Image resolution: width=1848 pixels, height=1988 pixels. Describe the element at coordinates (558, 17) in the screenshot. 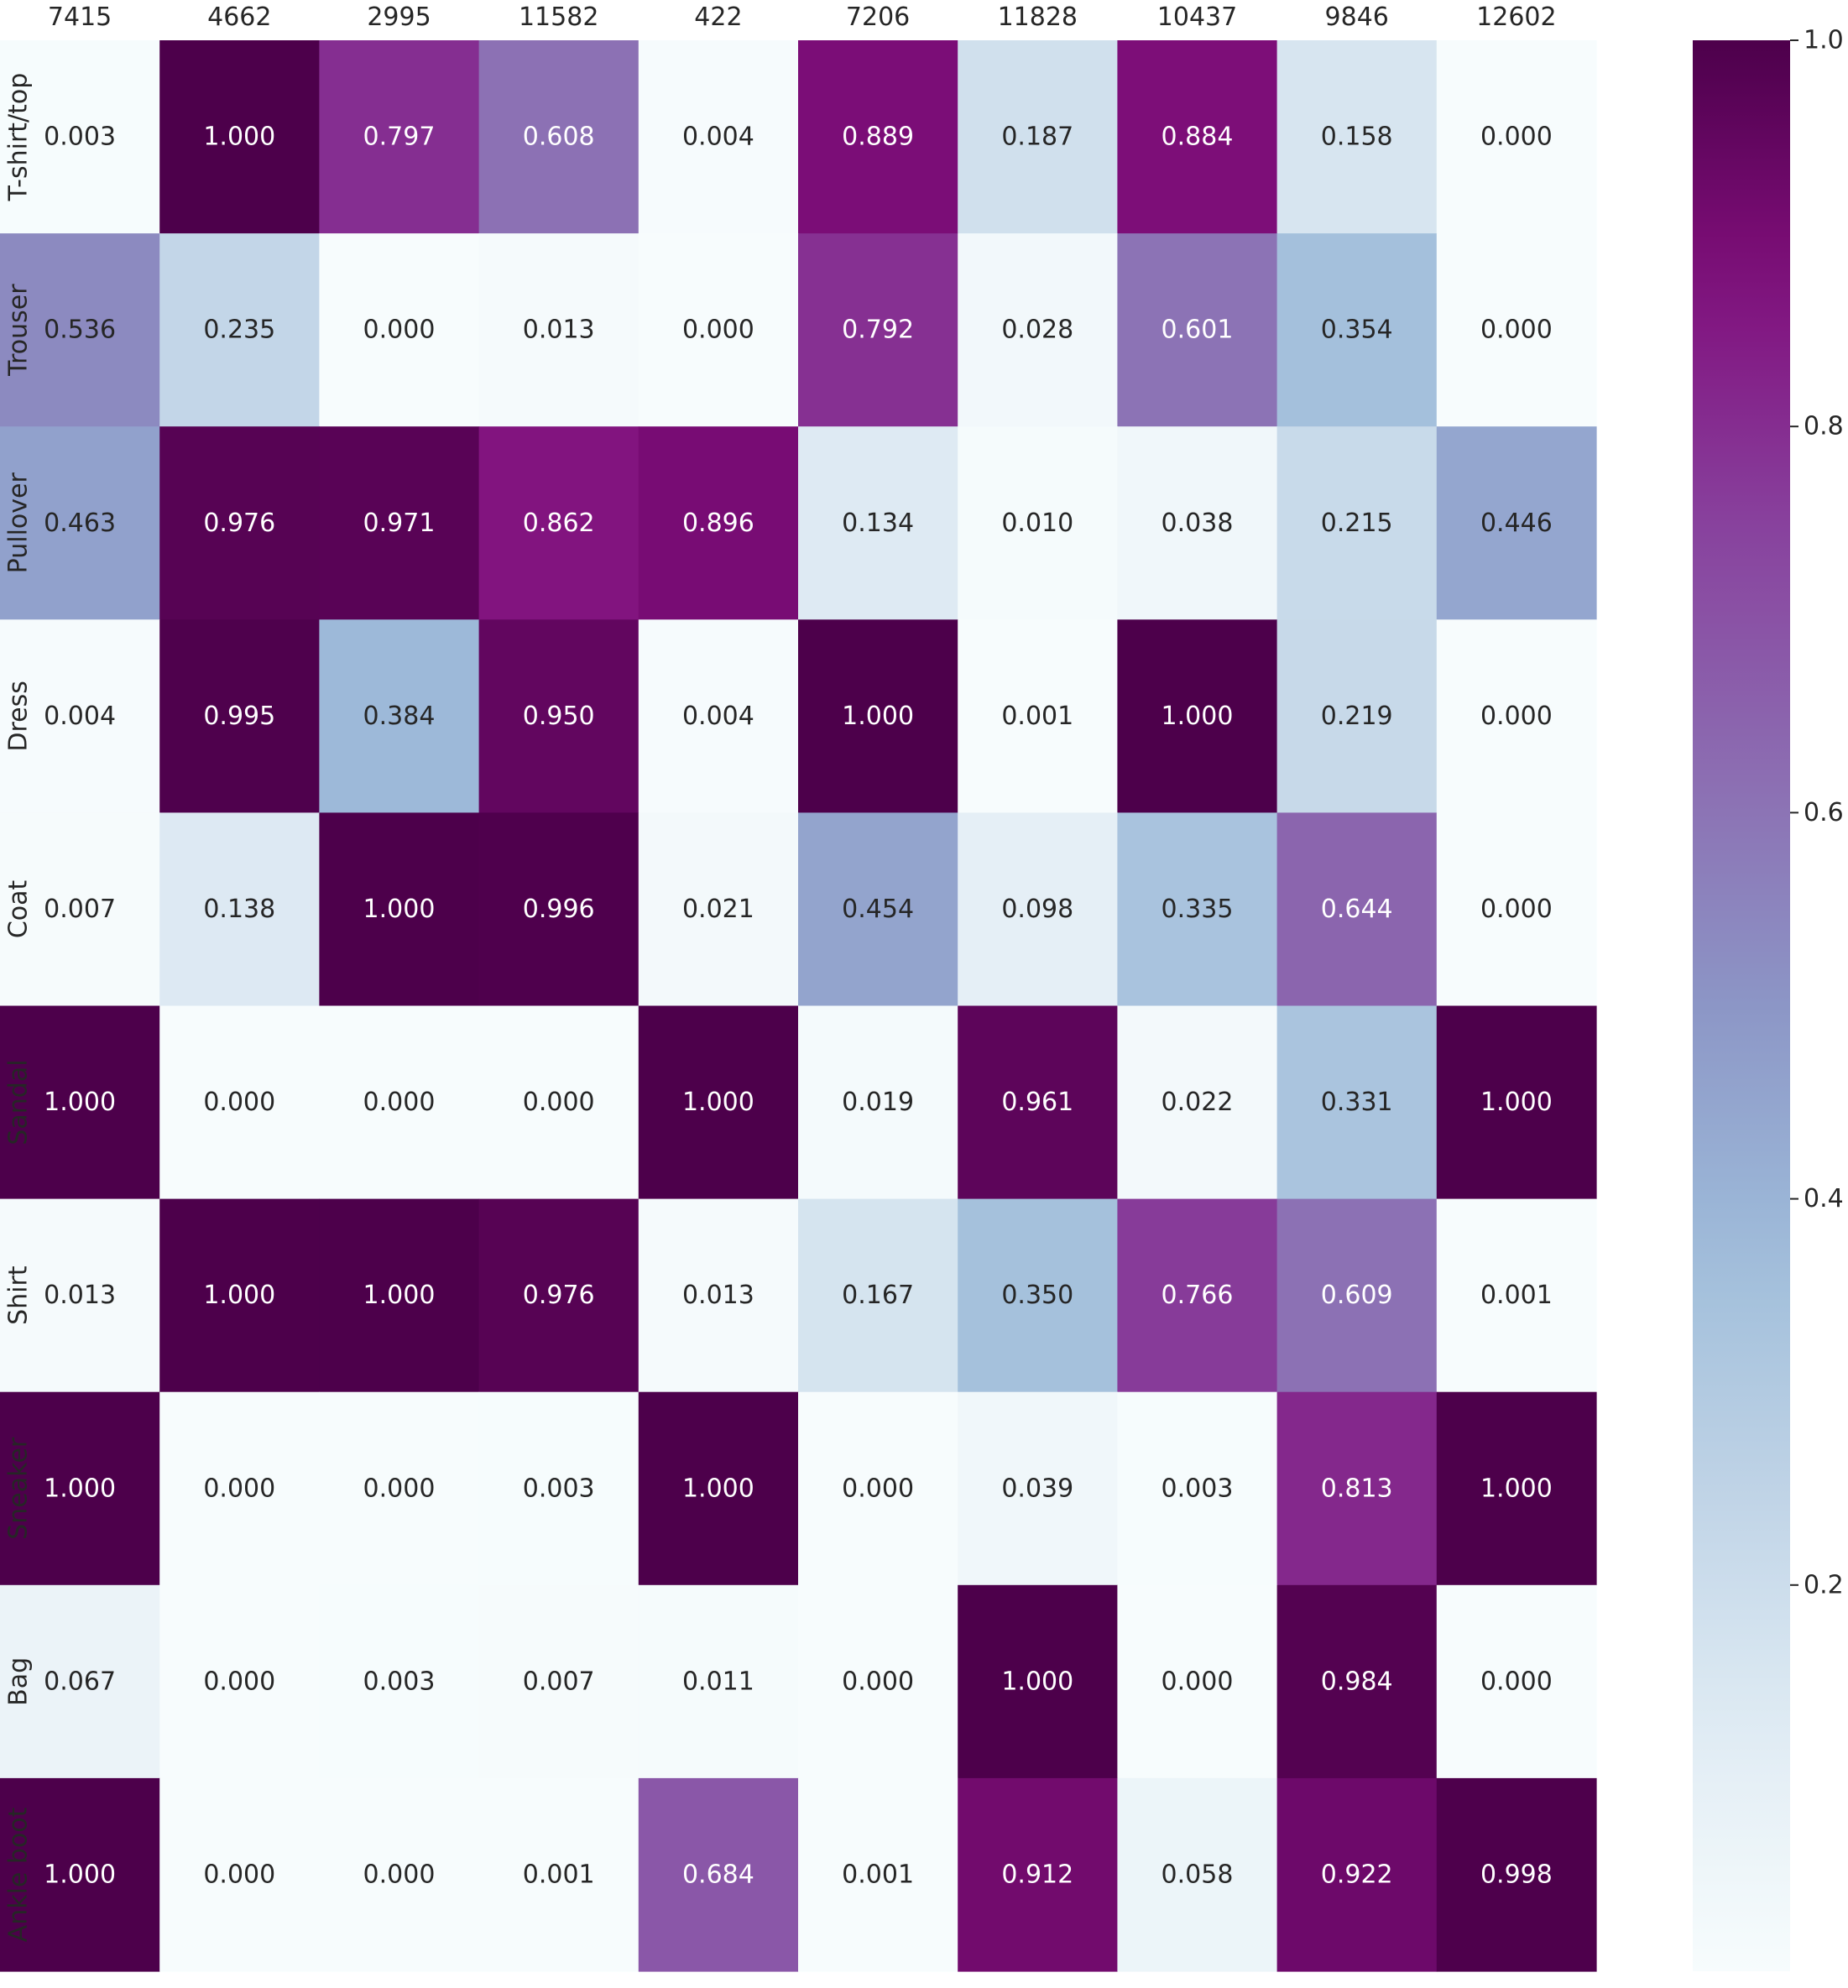

I see `x-tick-label: 11582` at that location.